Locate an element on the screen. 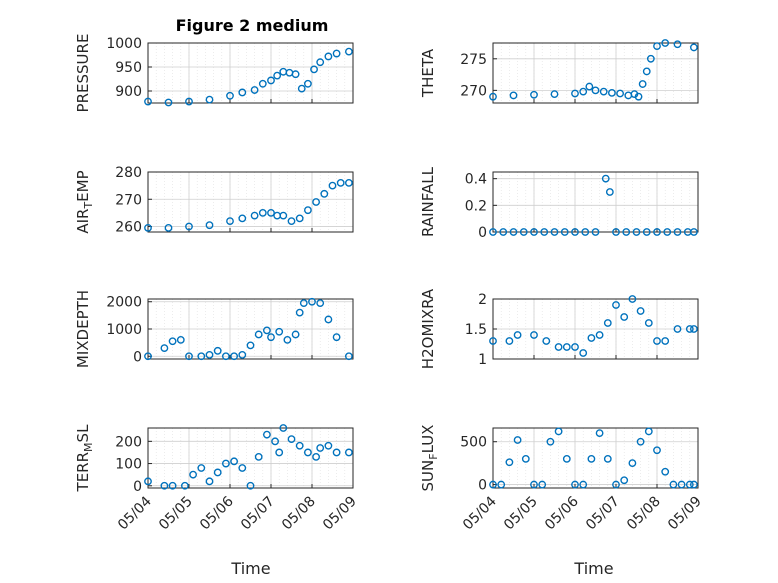  subplot-2: 270 275 THETA is located at coordinates (559, 71).